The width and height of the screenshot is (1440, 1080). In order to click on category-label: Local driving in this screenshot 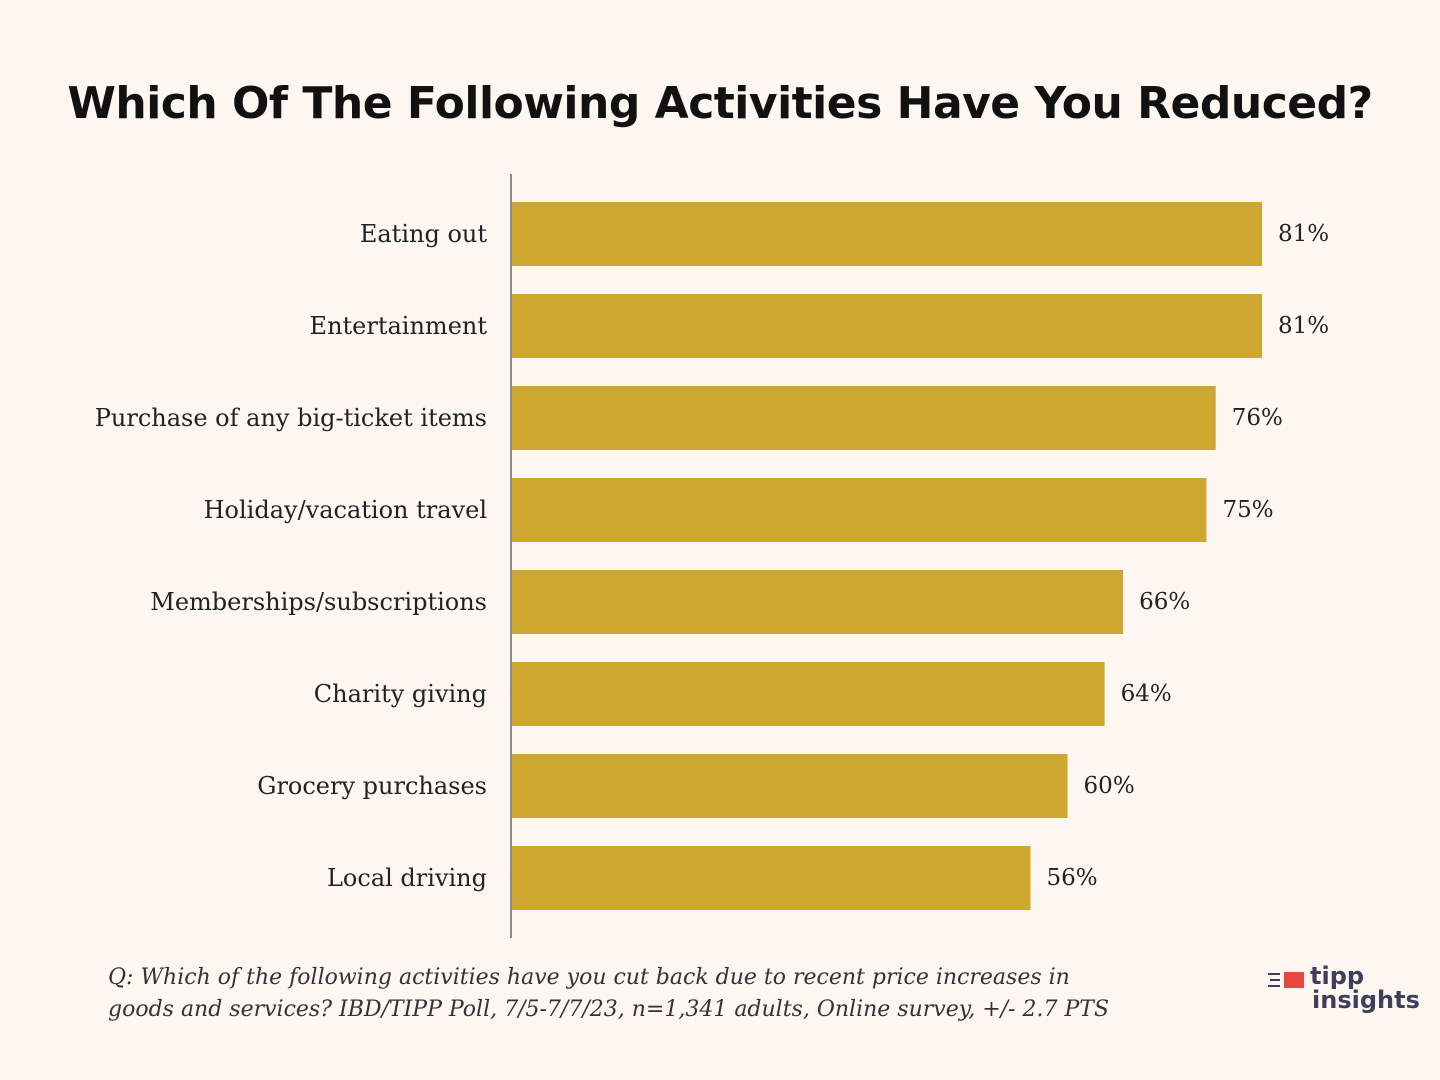, I will do `click(407, 878)`.